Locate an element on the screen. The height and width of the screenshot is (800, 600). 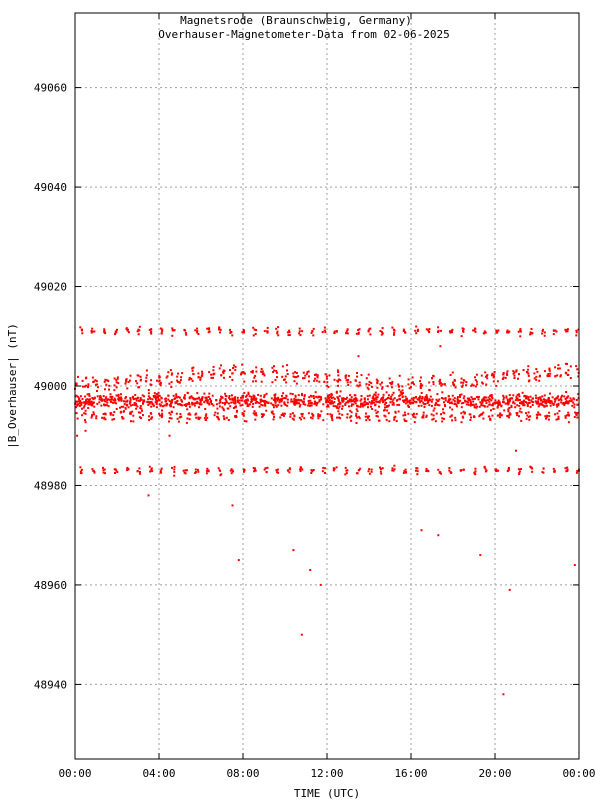
x-axis-label: TIME (UTC) is located at coordinates (327, 793).